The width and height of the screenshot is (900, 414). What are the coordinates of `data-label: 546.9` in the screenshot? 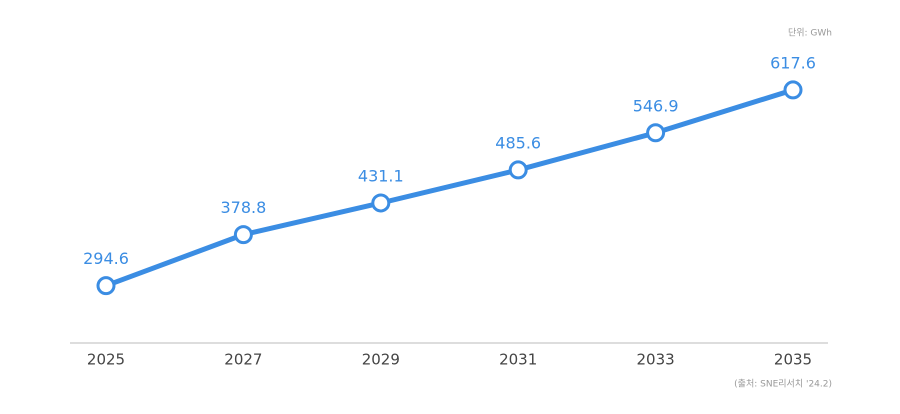 It's located at (656, 105).